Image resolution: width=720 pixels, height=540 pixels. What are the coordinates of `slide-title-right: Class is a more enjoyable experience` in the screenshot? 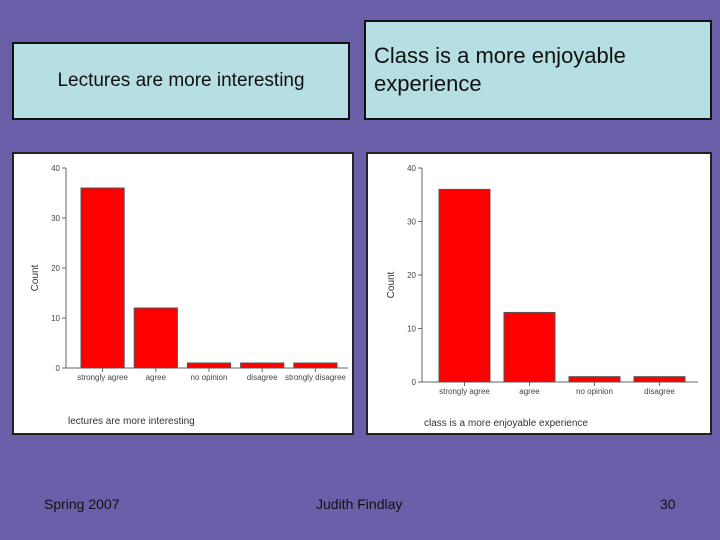 It's located at (538, 70).